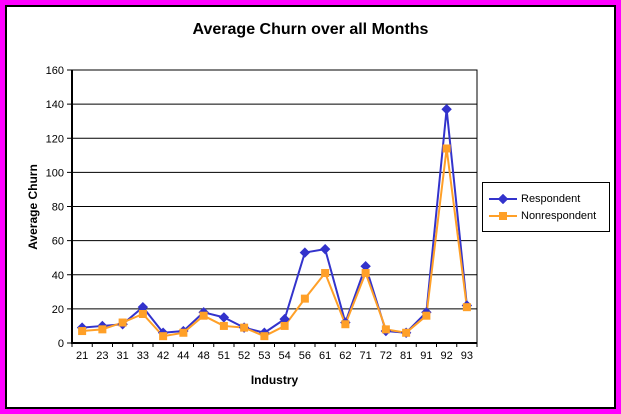 The height and width of the screenshot is (414, 621). Describe the element at coordinates (61, 344) in the screenshot. I see `y-tick-label: 0` at that location.